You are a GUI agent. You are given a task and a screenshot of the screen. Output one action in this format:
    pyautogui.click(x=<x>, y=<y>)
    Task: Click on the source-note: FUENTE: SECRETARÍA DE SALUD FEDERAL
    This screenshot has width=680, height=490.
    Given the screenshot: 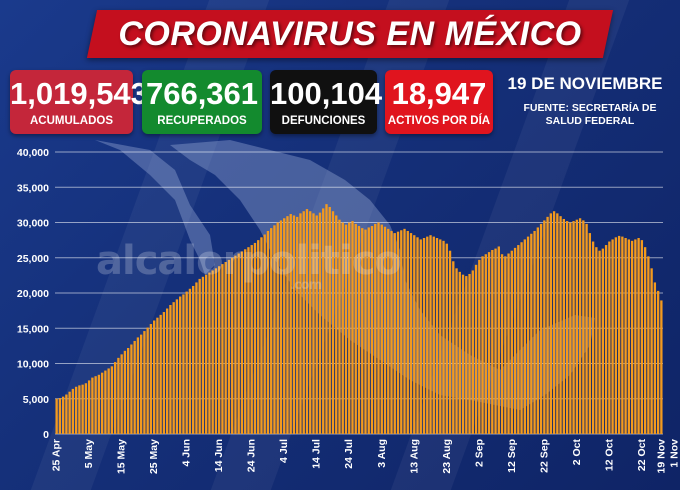 What is the action you would take?
    pyautogui.click(x=590, y=115)
    